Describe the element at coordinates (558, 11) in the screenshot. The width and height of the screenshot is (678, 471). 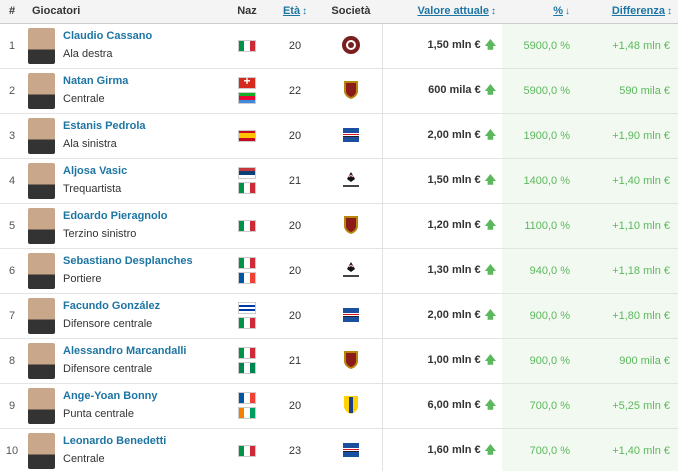
I see `sort-pct-link: %` at that location.